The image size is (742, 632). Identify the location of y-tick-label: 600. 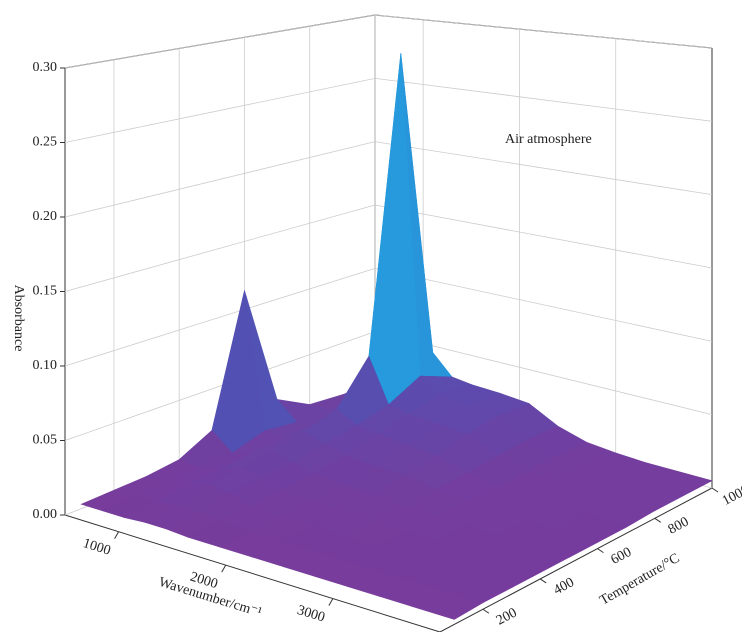
(622, 556).